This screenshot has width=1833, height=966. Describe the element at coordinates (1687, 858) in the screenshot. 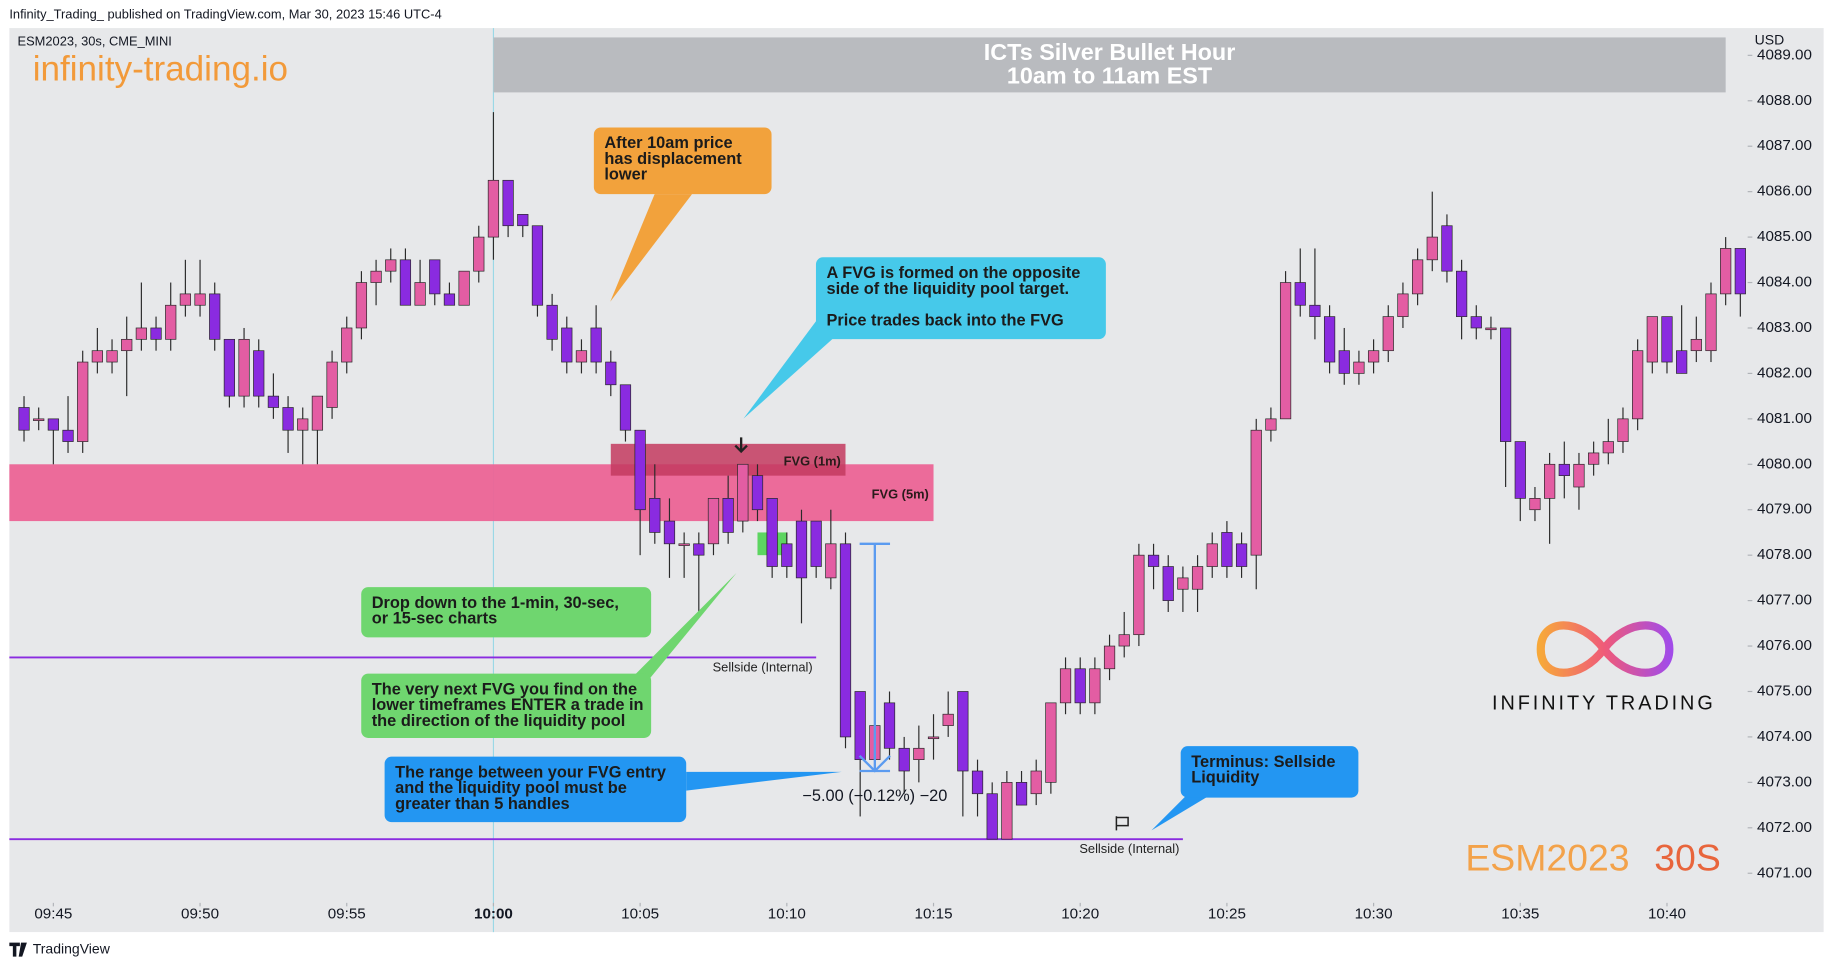

I see `badge-interval: 30S` at that location.